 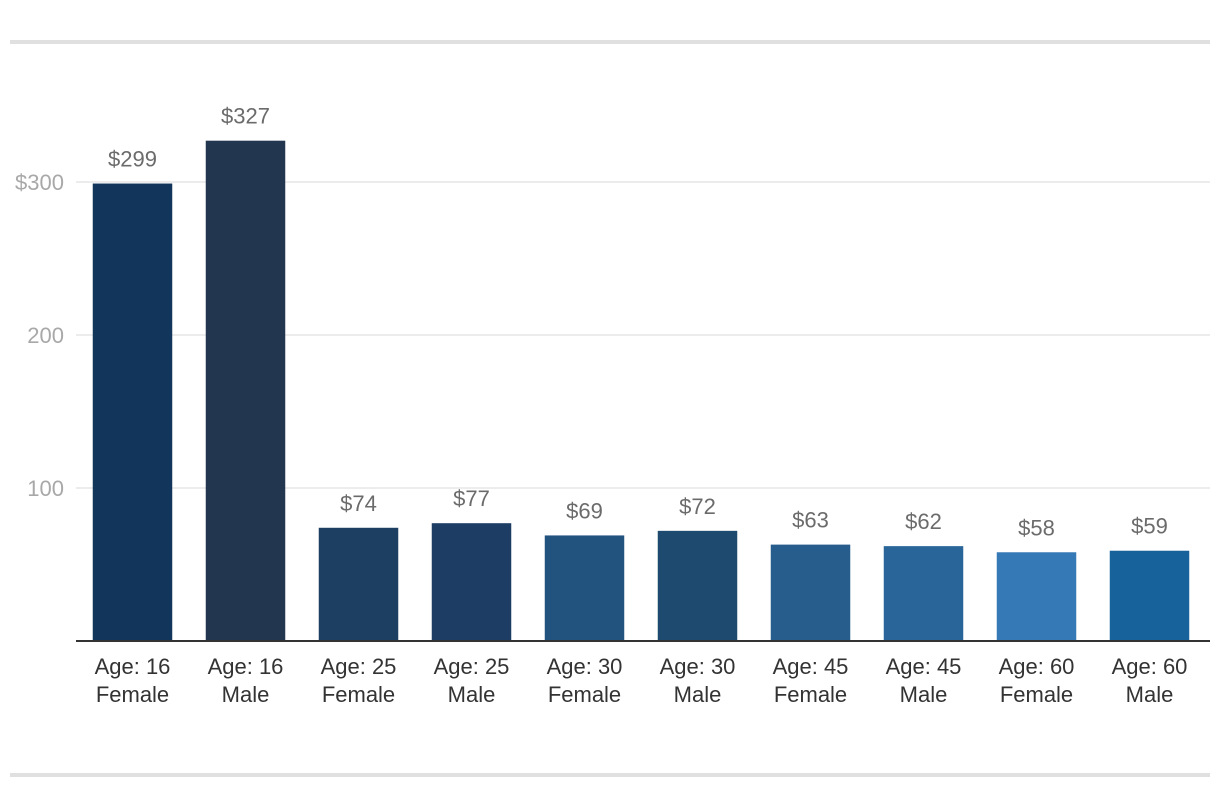 I want to click on data-label: $69, so click(x=584, y=510).